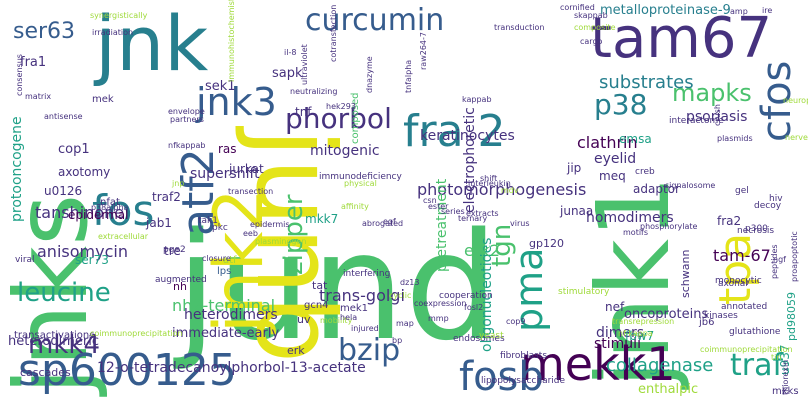 The width and height of the screenshot is (808, 404). I want to click on cloud-word: fos, so click(123, 210).